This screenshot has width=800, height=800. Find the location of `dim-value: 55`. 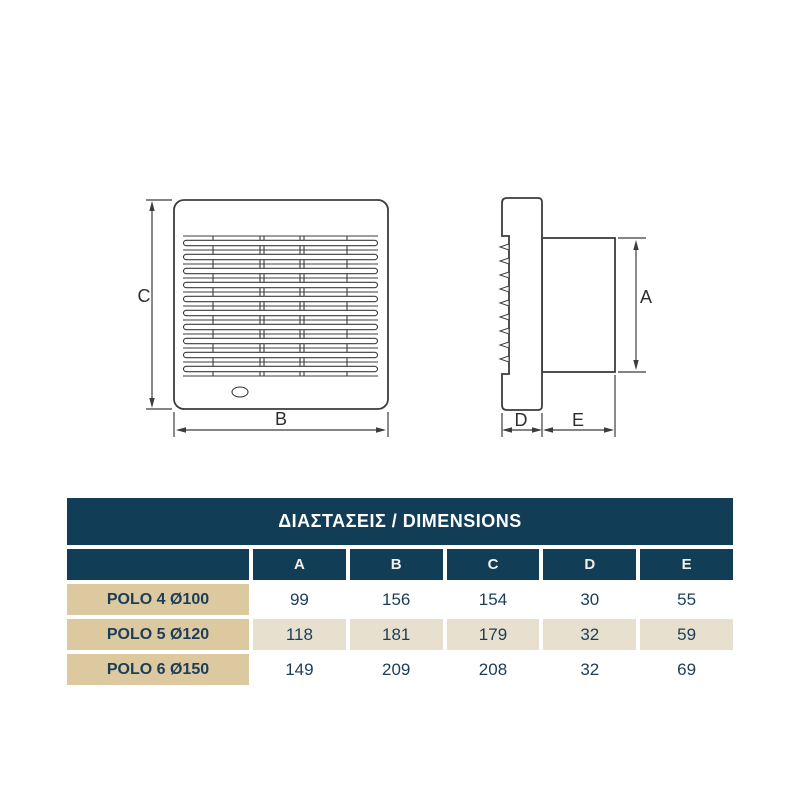

dim-value: 55 is located at coordinates (686, 599).